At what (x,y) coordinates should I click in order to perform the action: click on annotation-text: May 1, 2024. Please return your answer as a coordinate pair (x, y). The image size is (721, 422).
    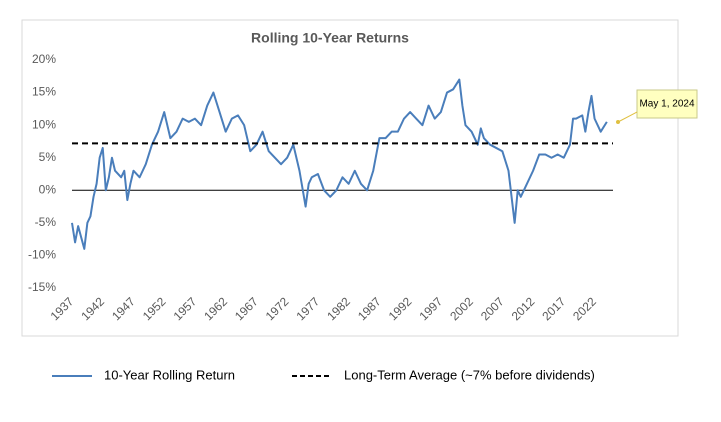
    Looking at the image, I should click on (666, 104).